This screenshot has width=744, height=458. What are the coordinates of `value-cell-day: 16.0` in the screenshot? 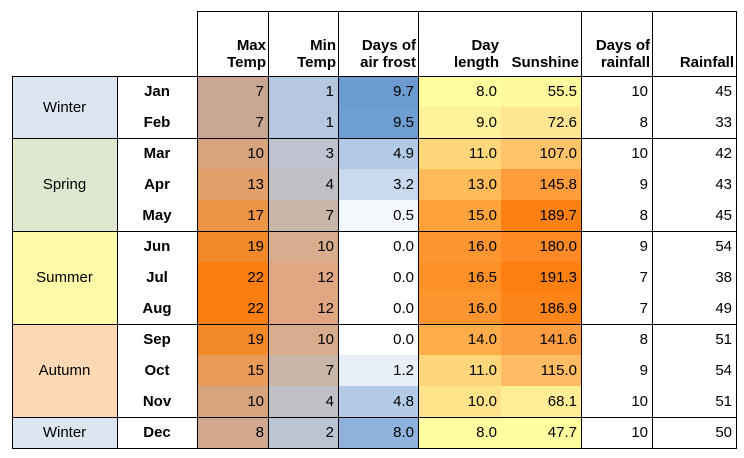 It's located at (459, 246).